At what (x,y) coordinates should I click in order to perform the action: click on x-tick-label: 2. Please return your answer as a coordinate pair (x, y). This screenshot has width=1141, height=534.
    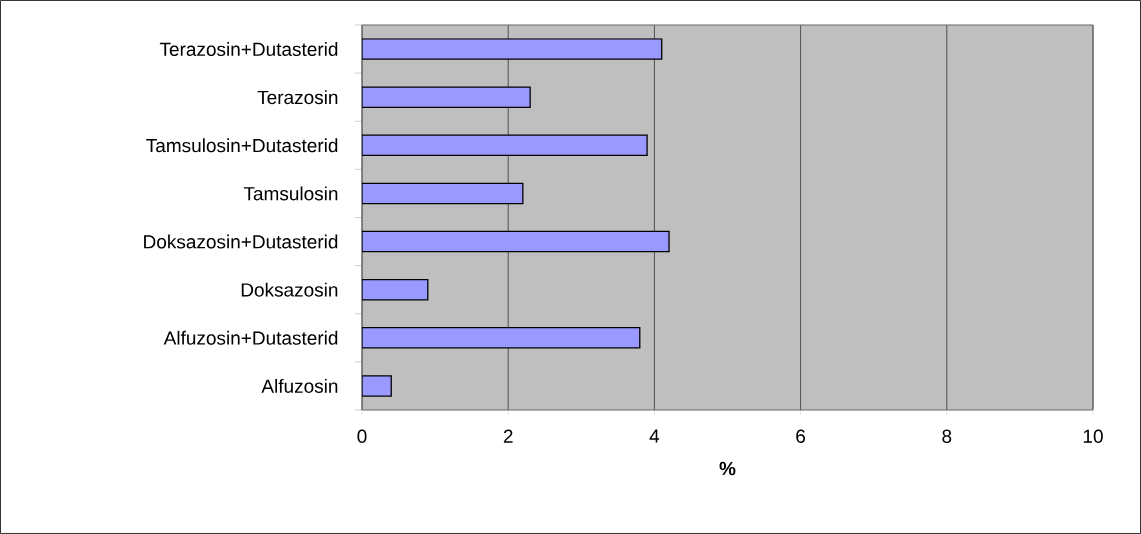
    Looking at the image, I should click on (508, 436).